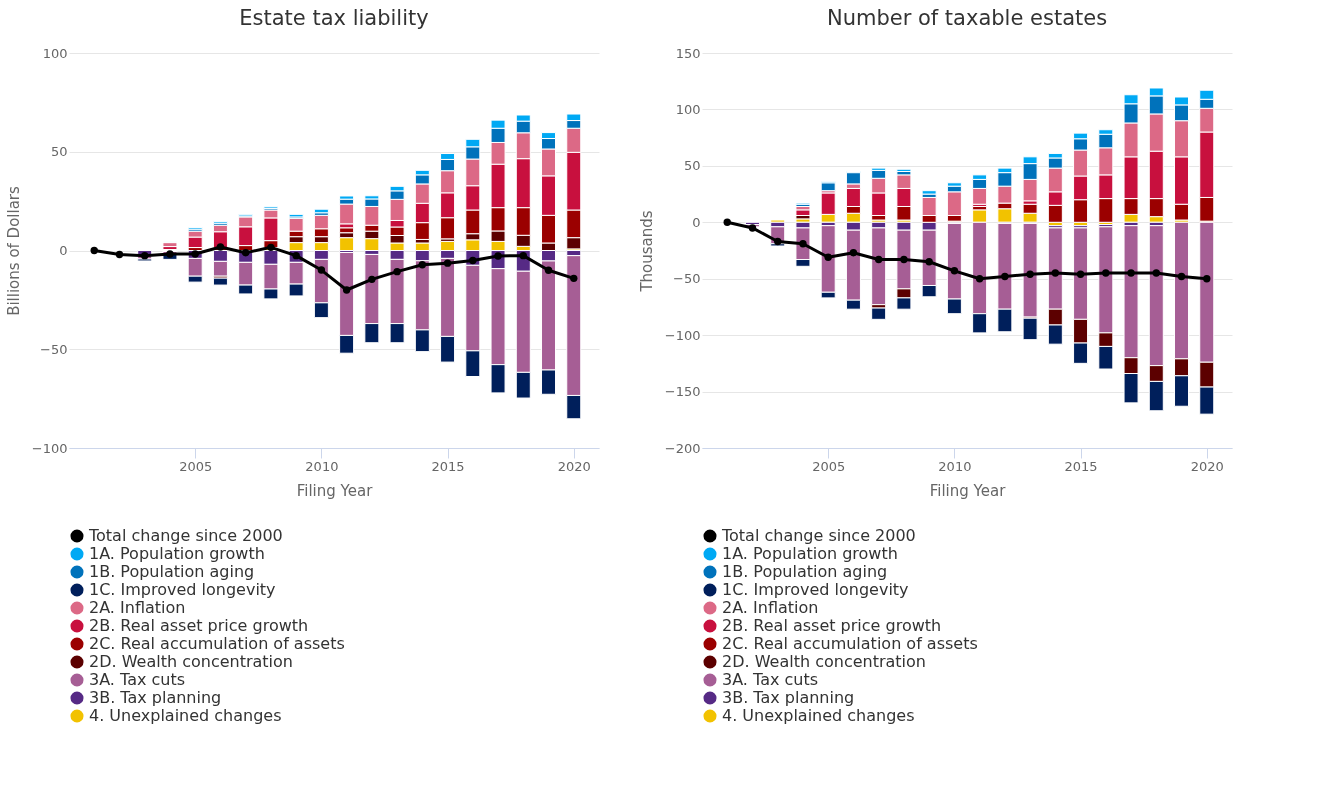 This screenshot has height=790, width=1335. Describe the element at coordinates (646, 251) in the screenshot. I see `y-axis-title: Thousands` at that location.